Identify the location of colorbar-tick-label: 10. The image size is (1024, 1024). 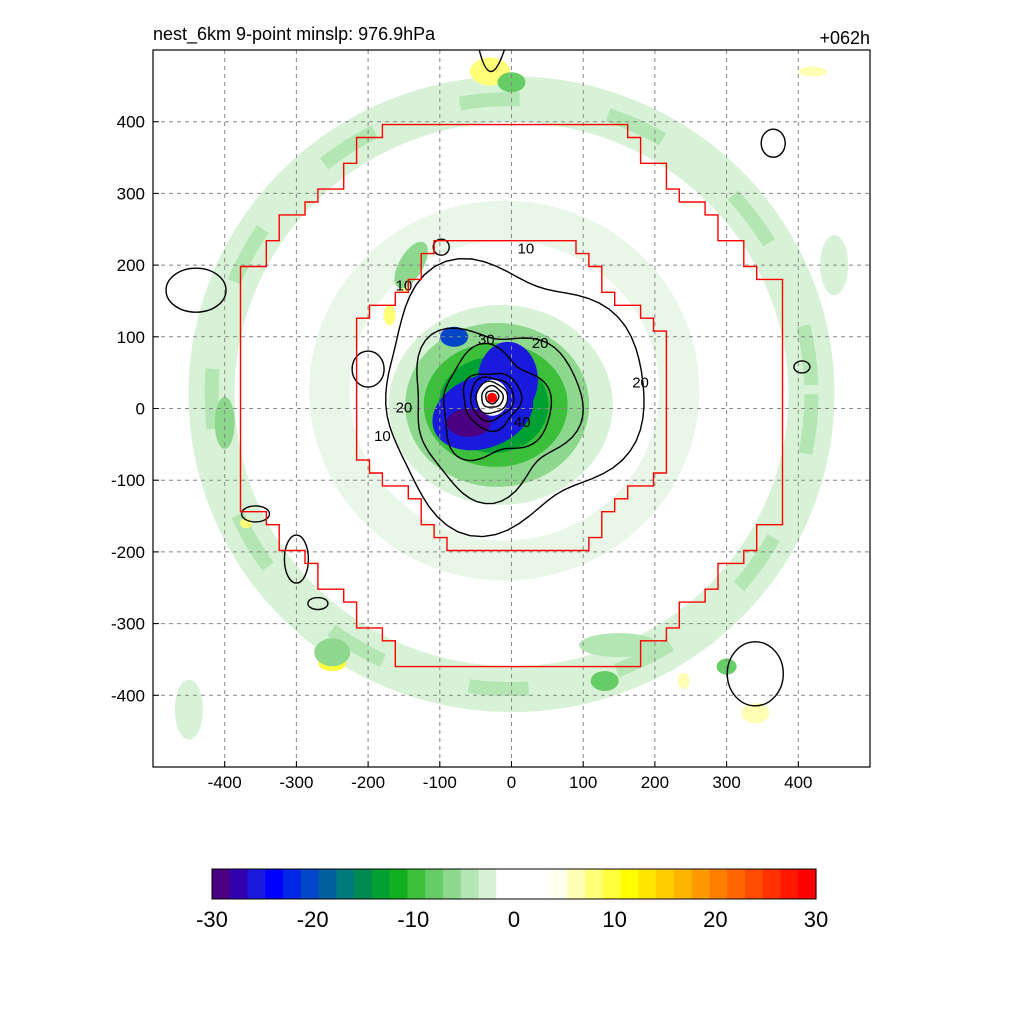
(614, 919).